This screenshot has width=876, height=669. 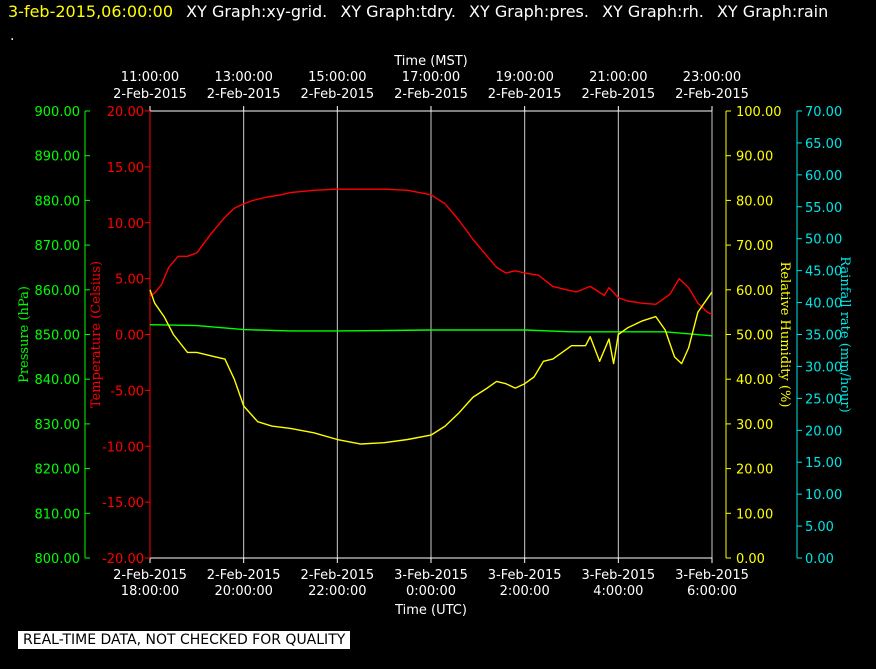 I want to click on rainfall-tick-label: 30.00, so click(x=823, y=367).